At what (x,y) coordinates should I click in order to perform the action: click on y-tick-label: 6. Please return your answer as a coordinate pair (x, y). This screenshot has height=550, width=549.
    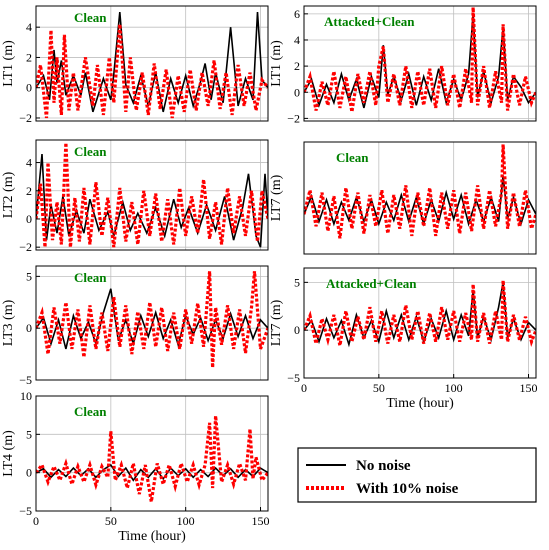
    Looking at the image, I should click on (297, 14).